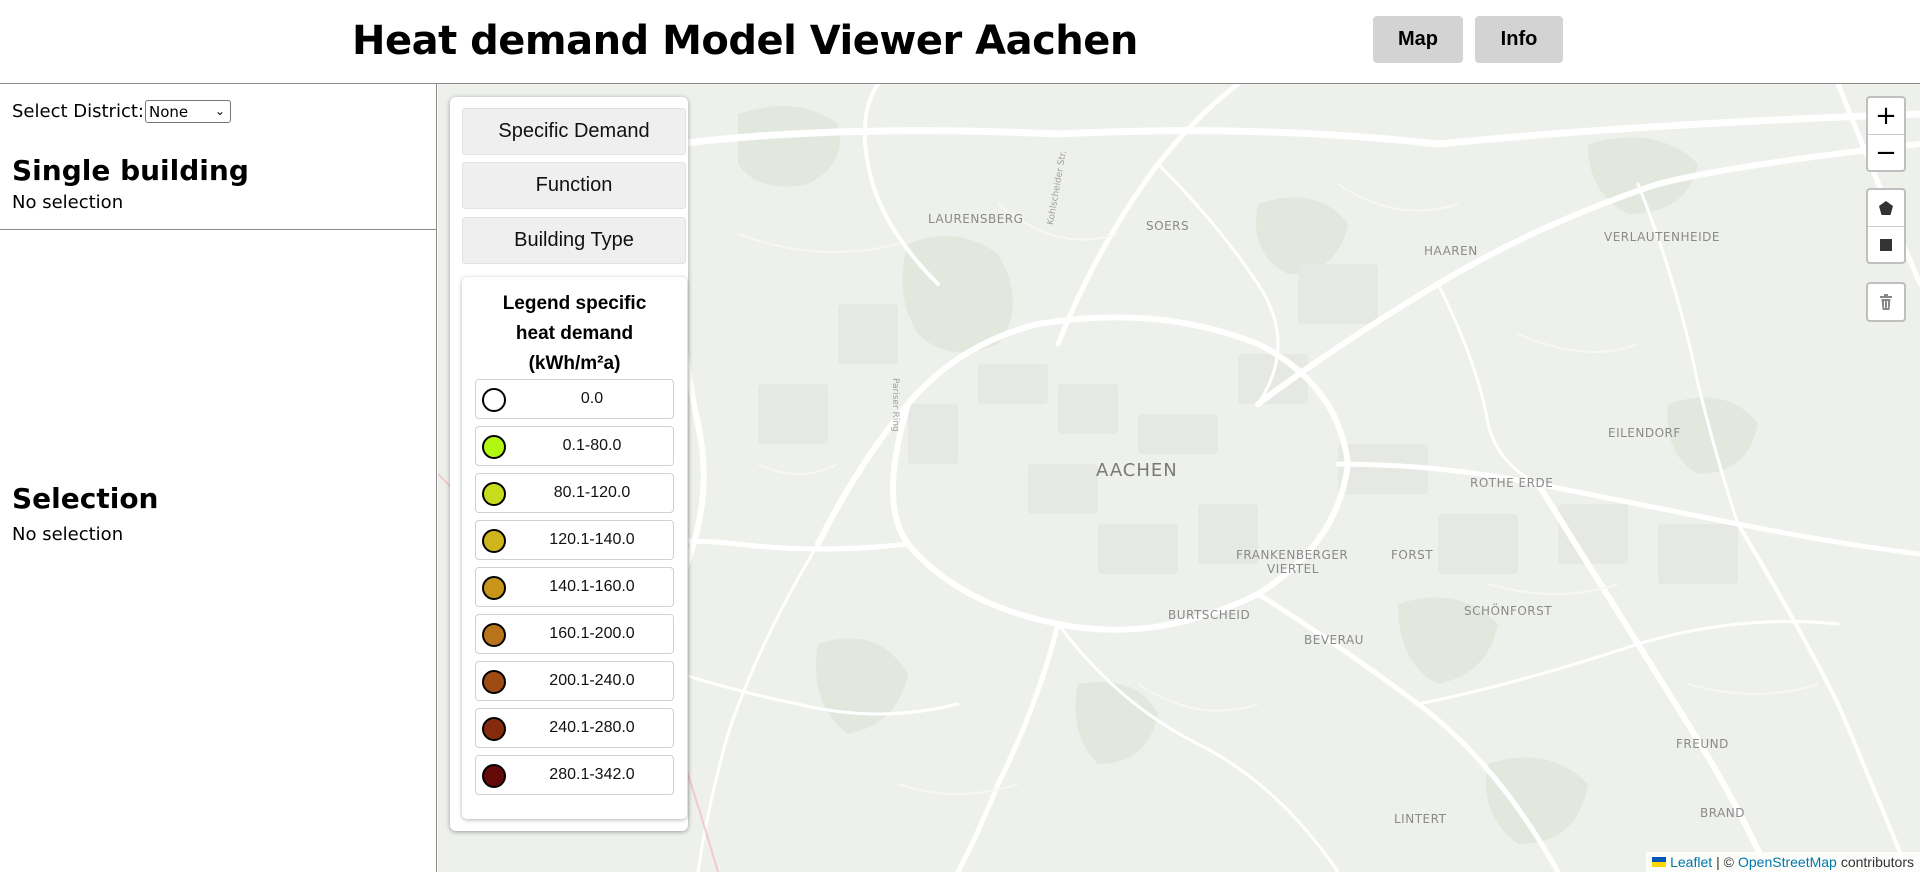  I want to click on legend-item: 200.1-240.0, so click(574, 681).